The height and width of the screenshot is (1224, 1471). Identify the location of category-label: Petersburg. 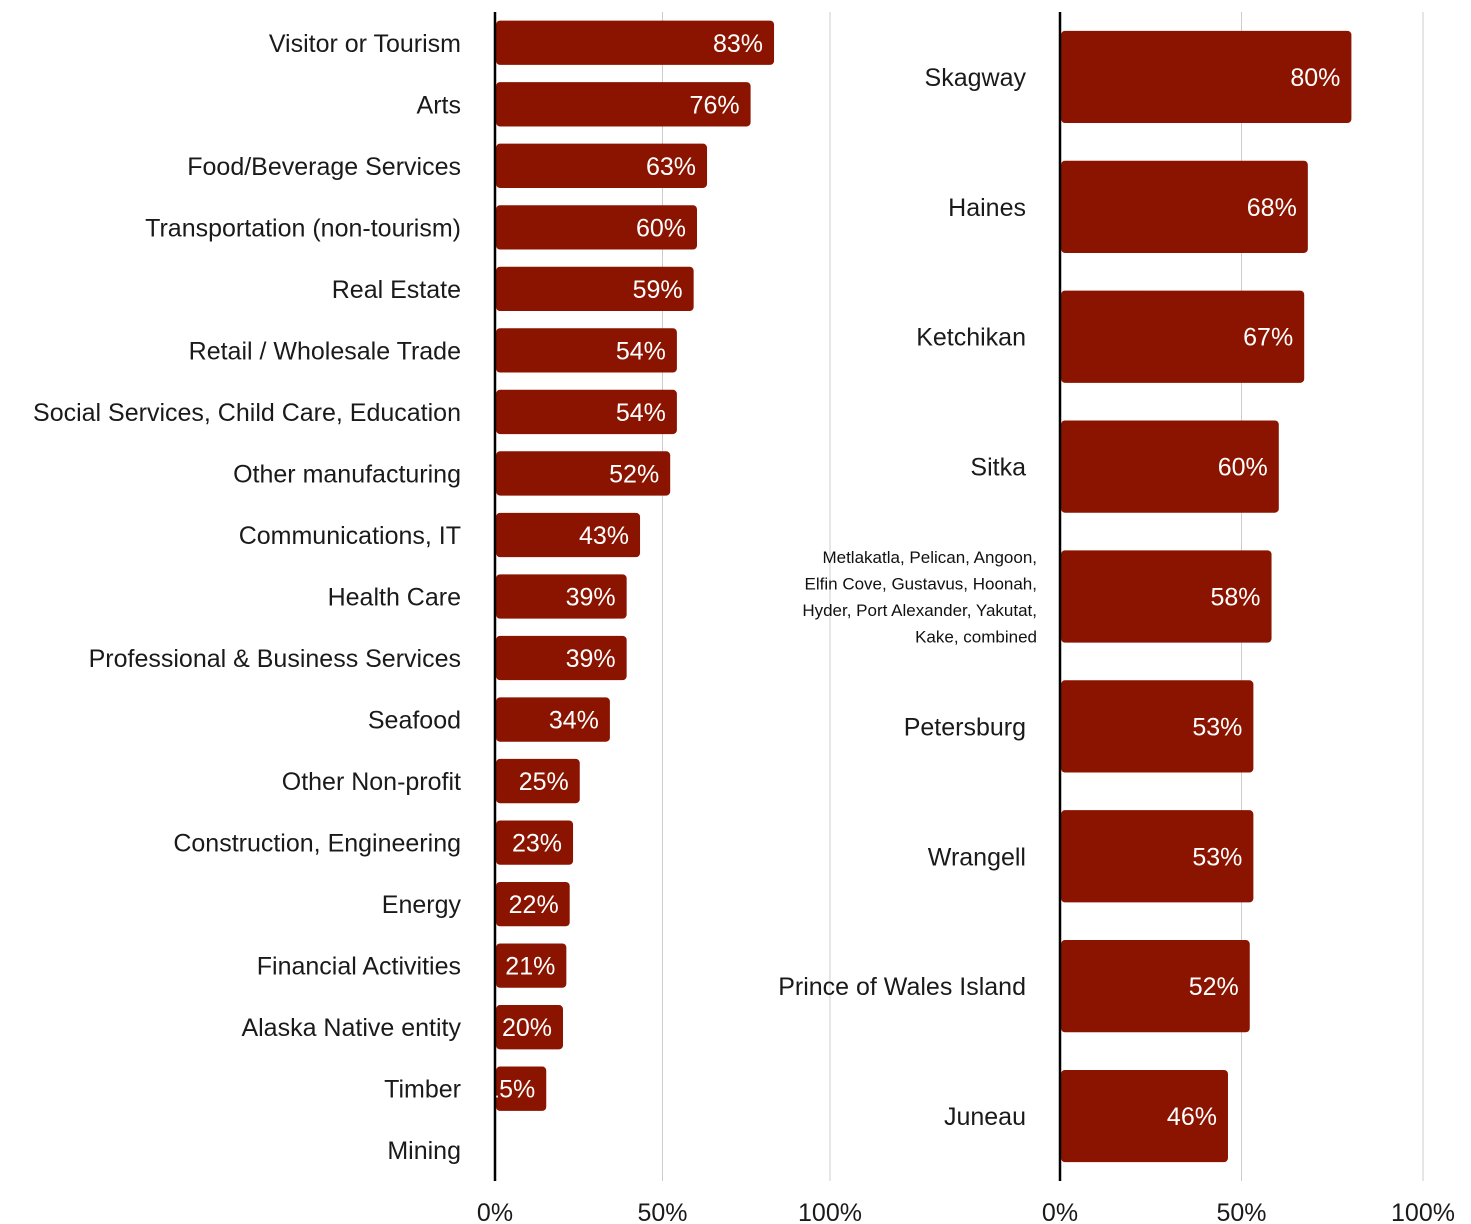
(965, 727).